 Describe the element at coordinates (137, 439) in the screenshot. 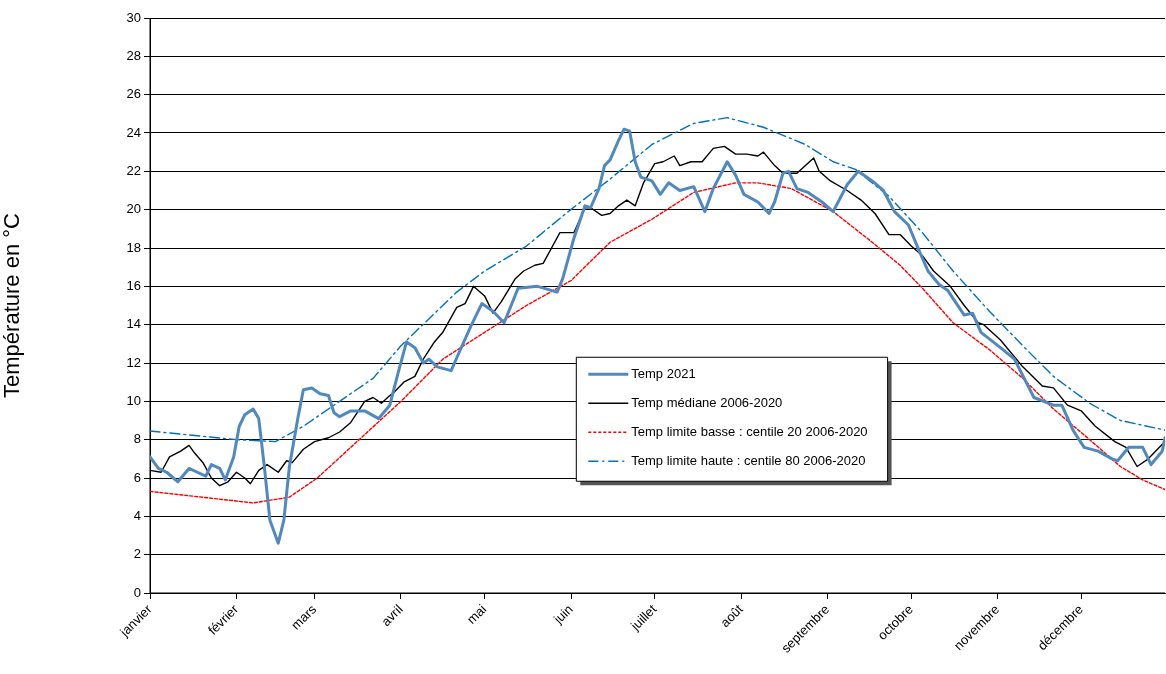

I see `y-tick-label: 8` at that location.